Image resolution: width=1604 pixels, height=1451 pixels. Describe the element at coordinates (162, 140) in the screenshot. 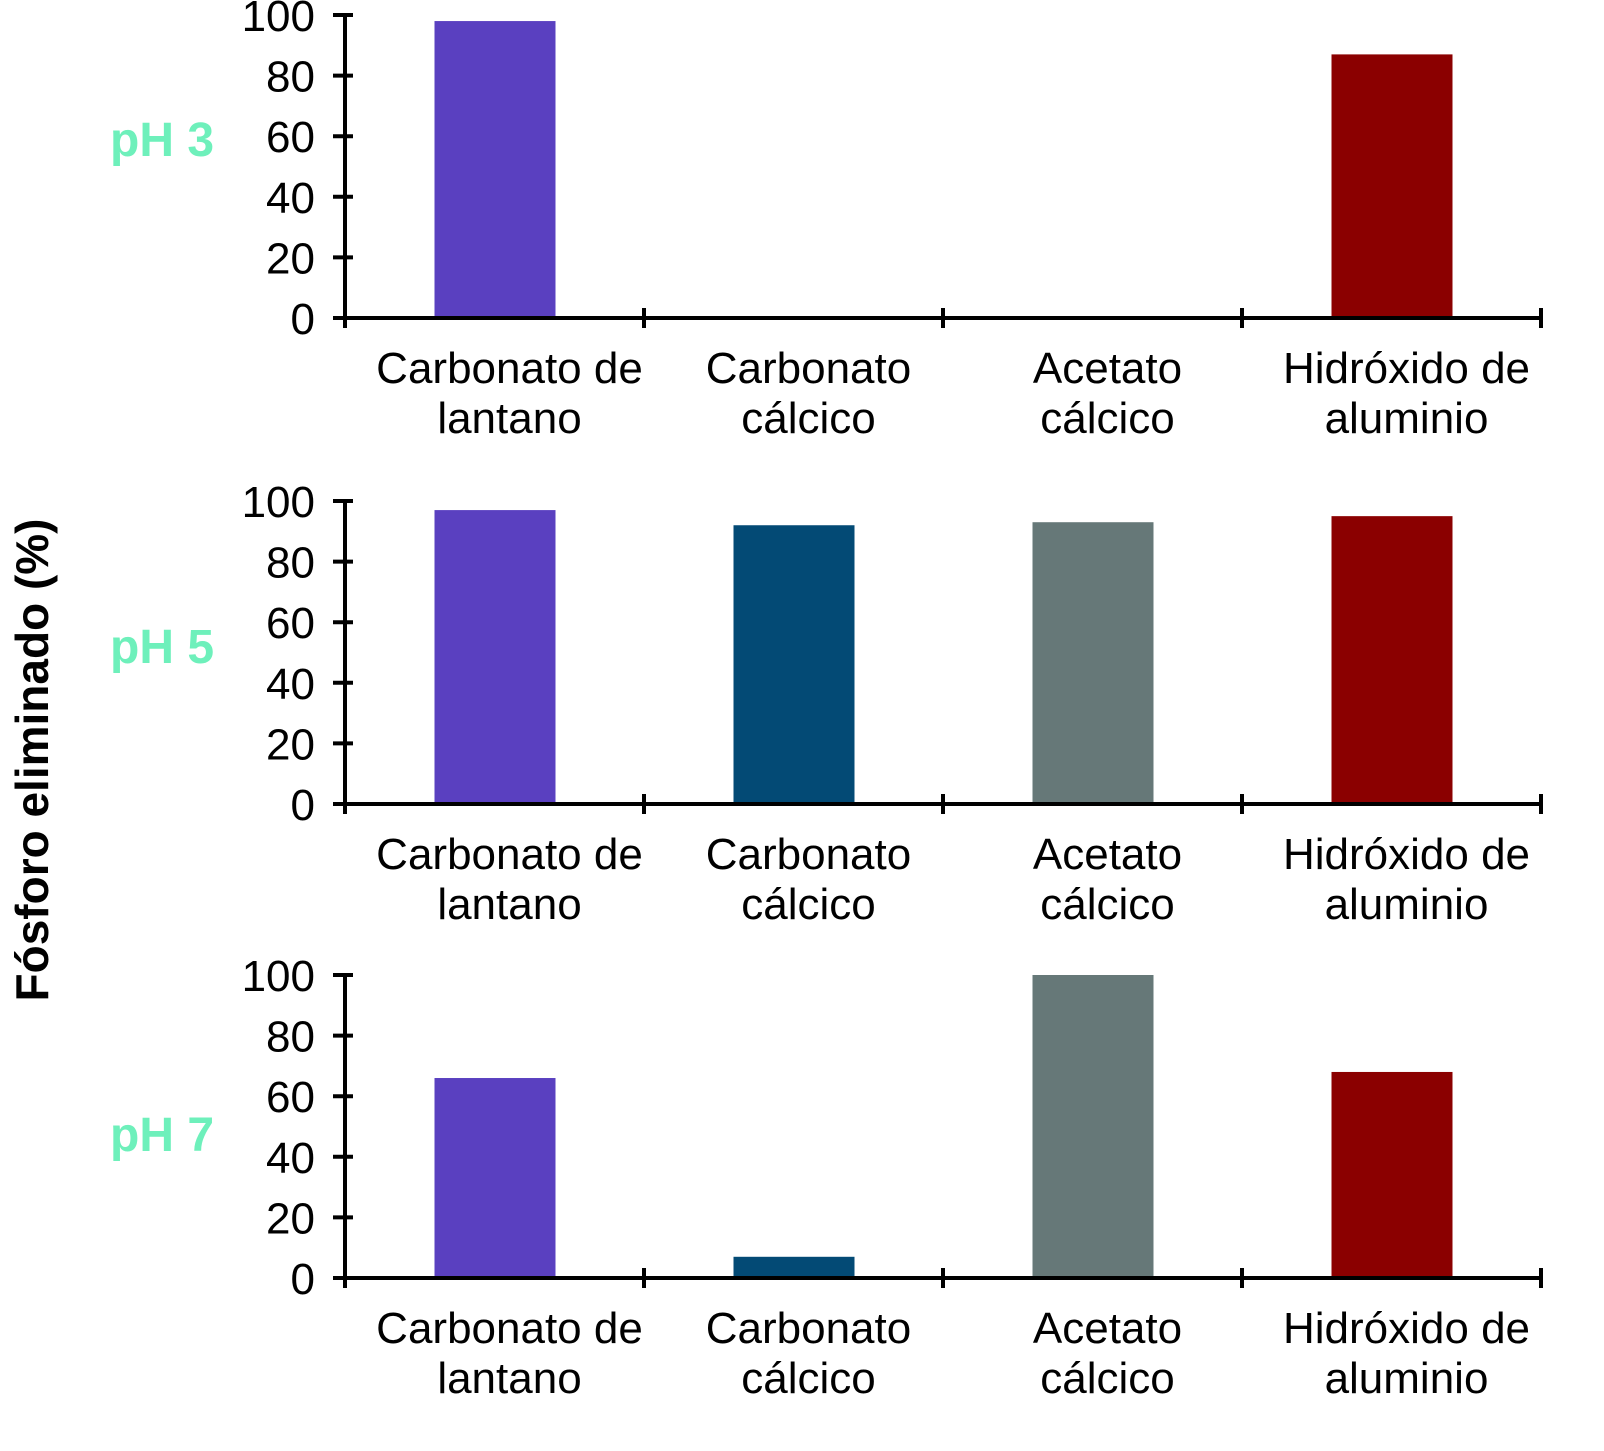

I see `panel-label: pH 3` at that location.